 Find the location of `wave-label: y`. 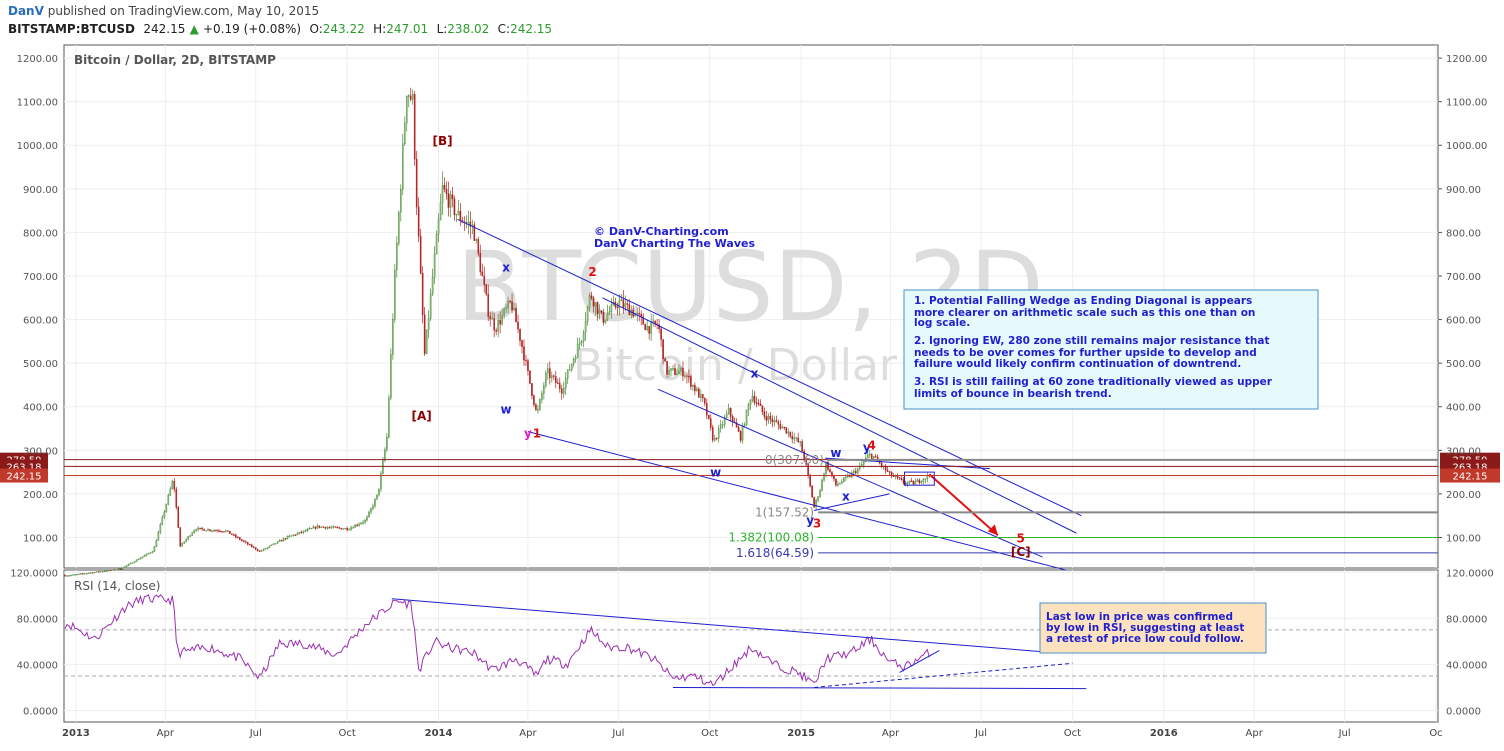

wave-label: y is located at coordinates (528, 433).